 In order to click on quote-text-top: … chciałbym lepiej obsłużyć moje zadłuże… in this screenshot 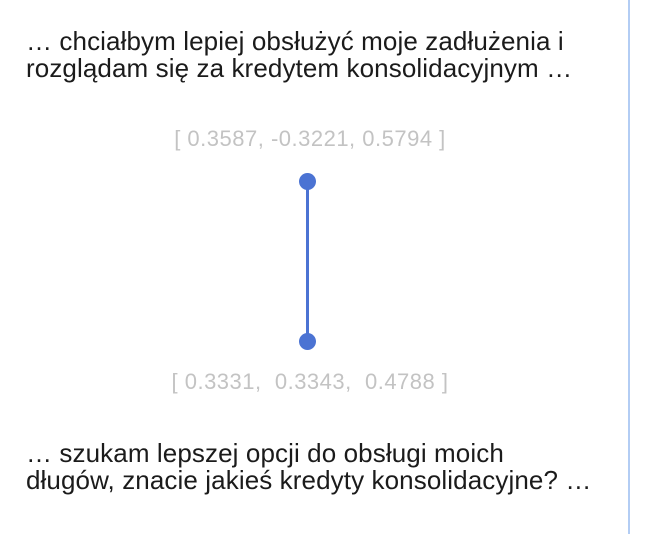, I will do `click(299, 55)`.